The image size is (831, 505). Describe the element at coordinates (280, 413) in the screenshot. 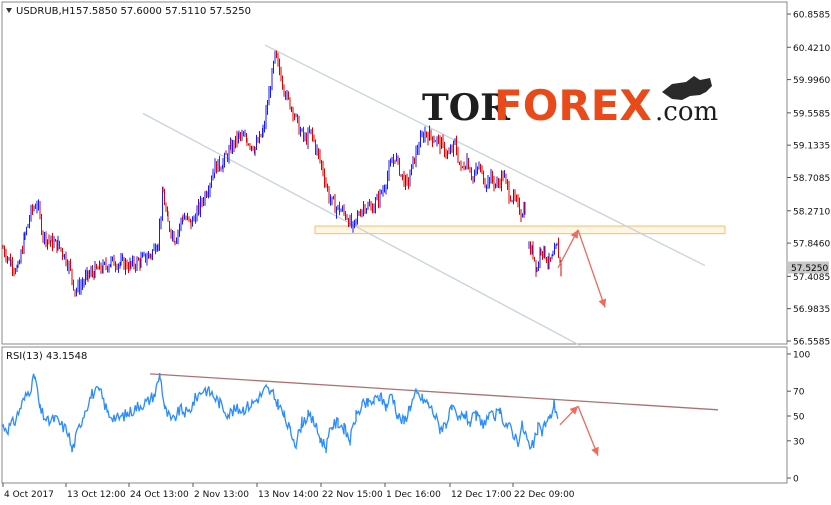

I see `rsi-line` at that location.